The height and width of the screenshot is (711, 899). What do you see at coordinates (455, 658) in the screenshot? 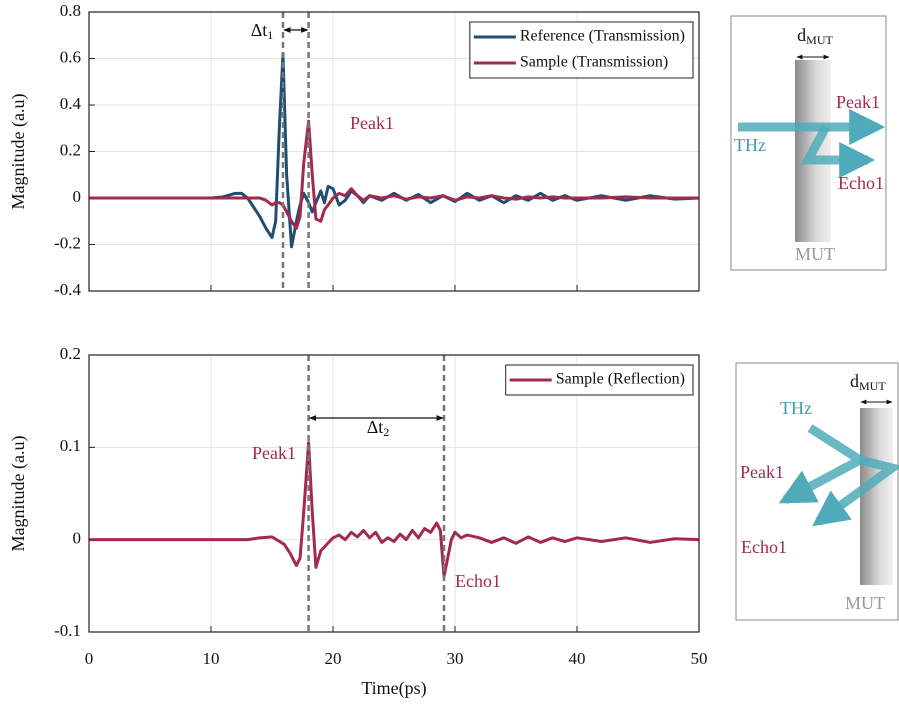
I see `x-tick-label: 30` at bounding box center [455, 658].